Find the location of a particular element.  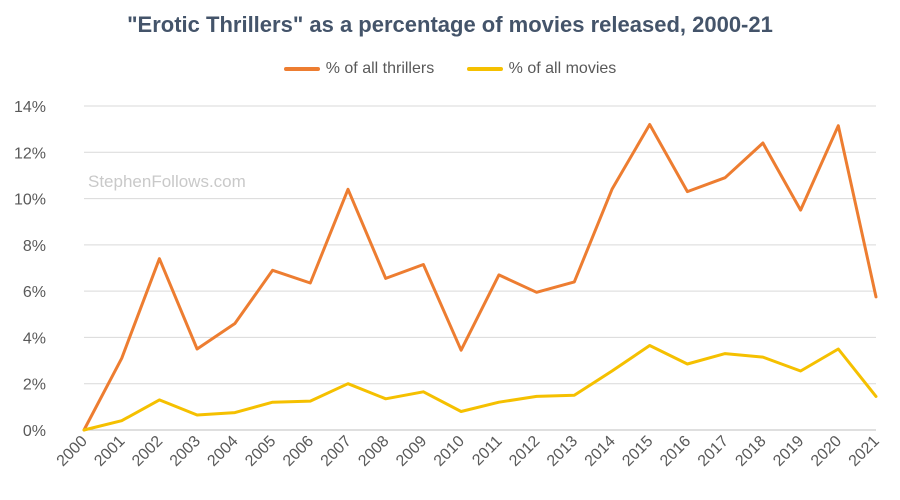

x-tick-label: 2011 is located at coordinates (487, 451).